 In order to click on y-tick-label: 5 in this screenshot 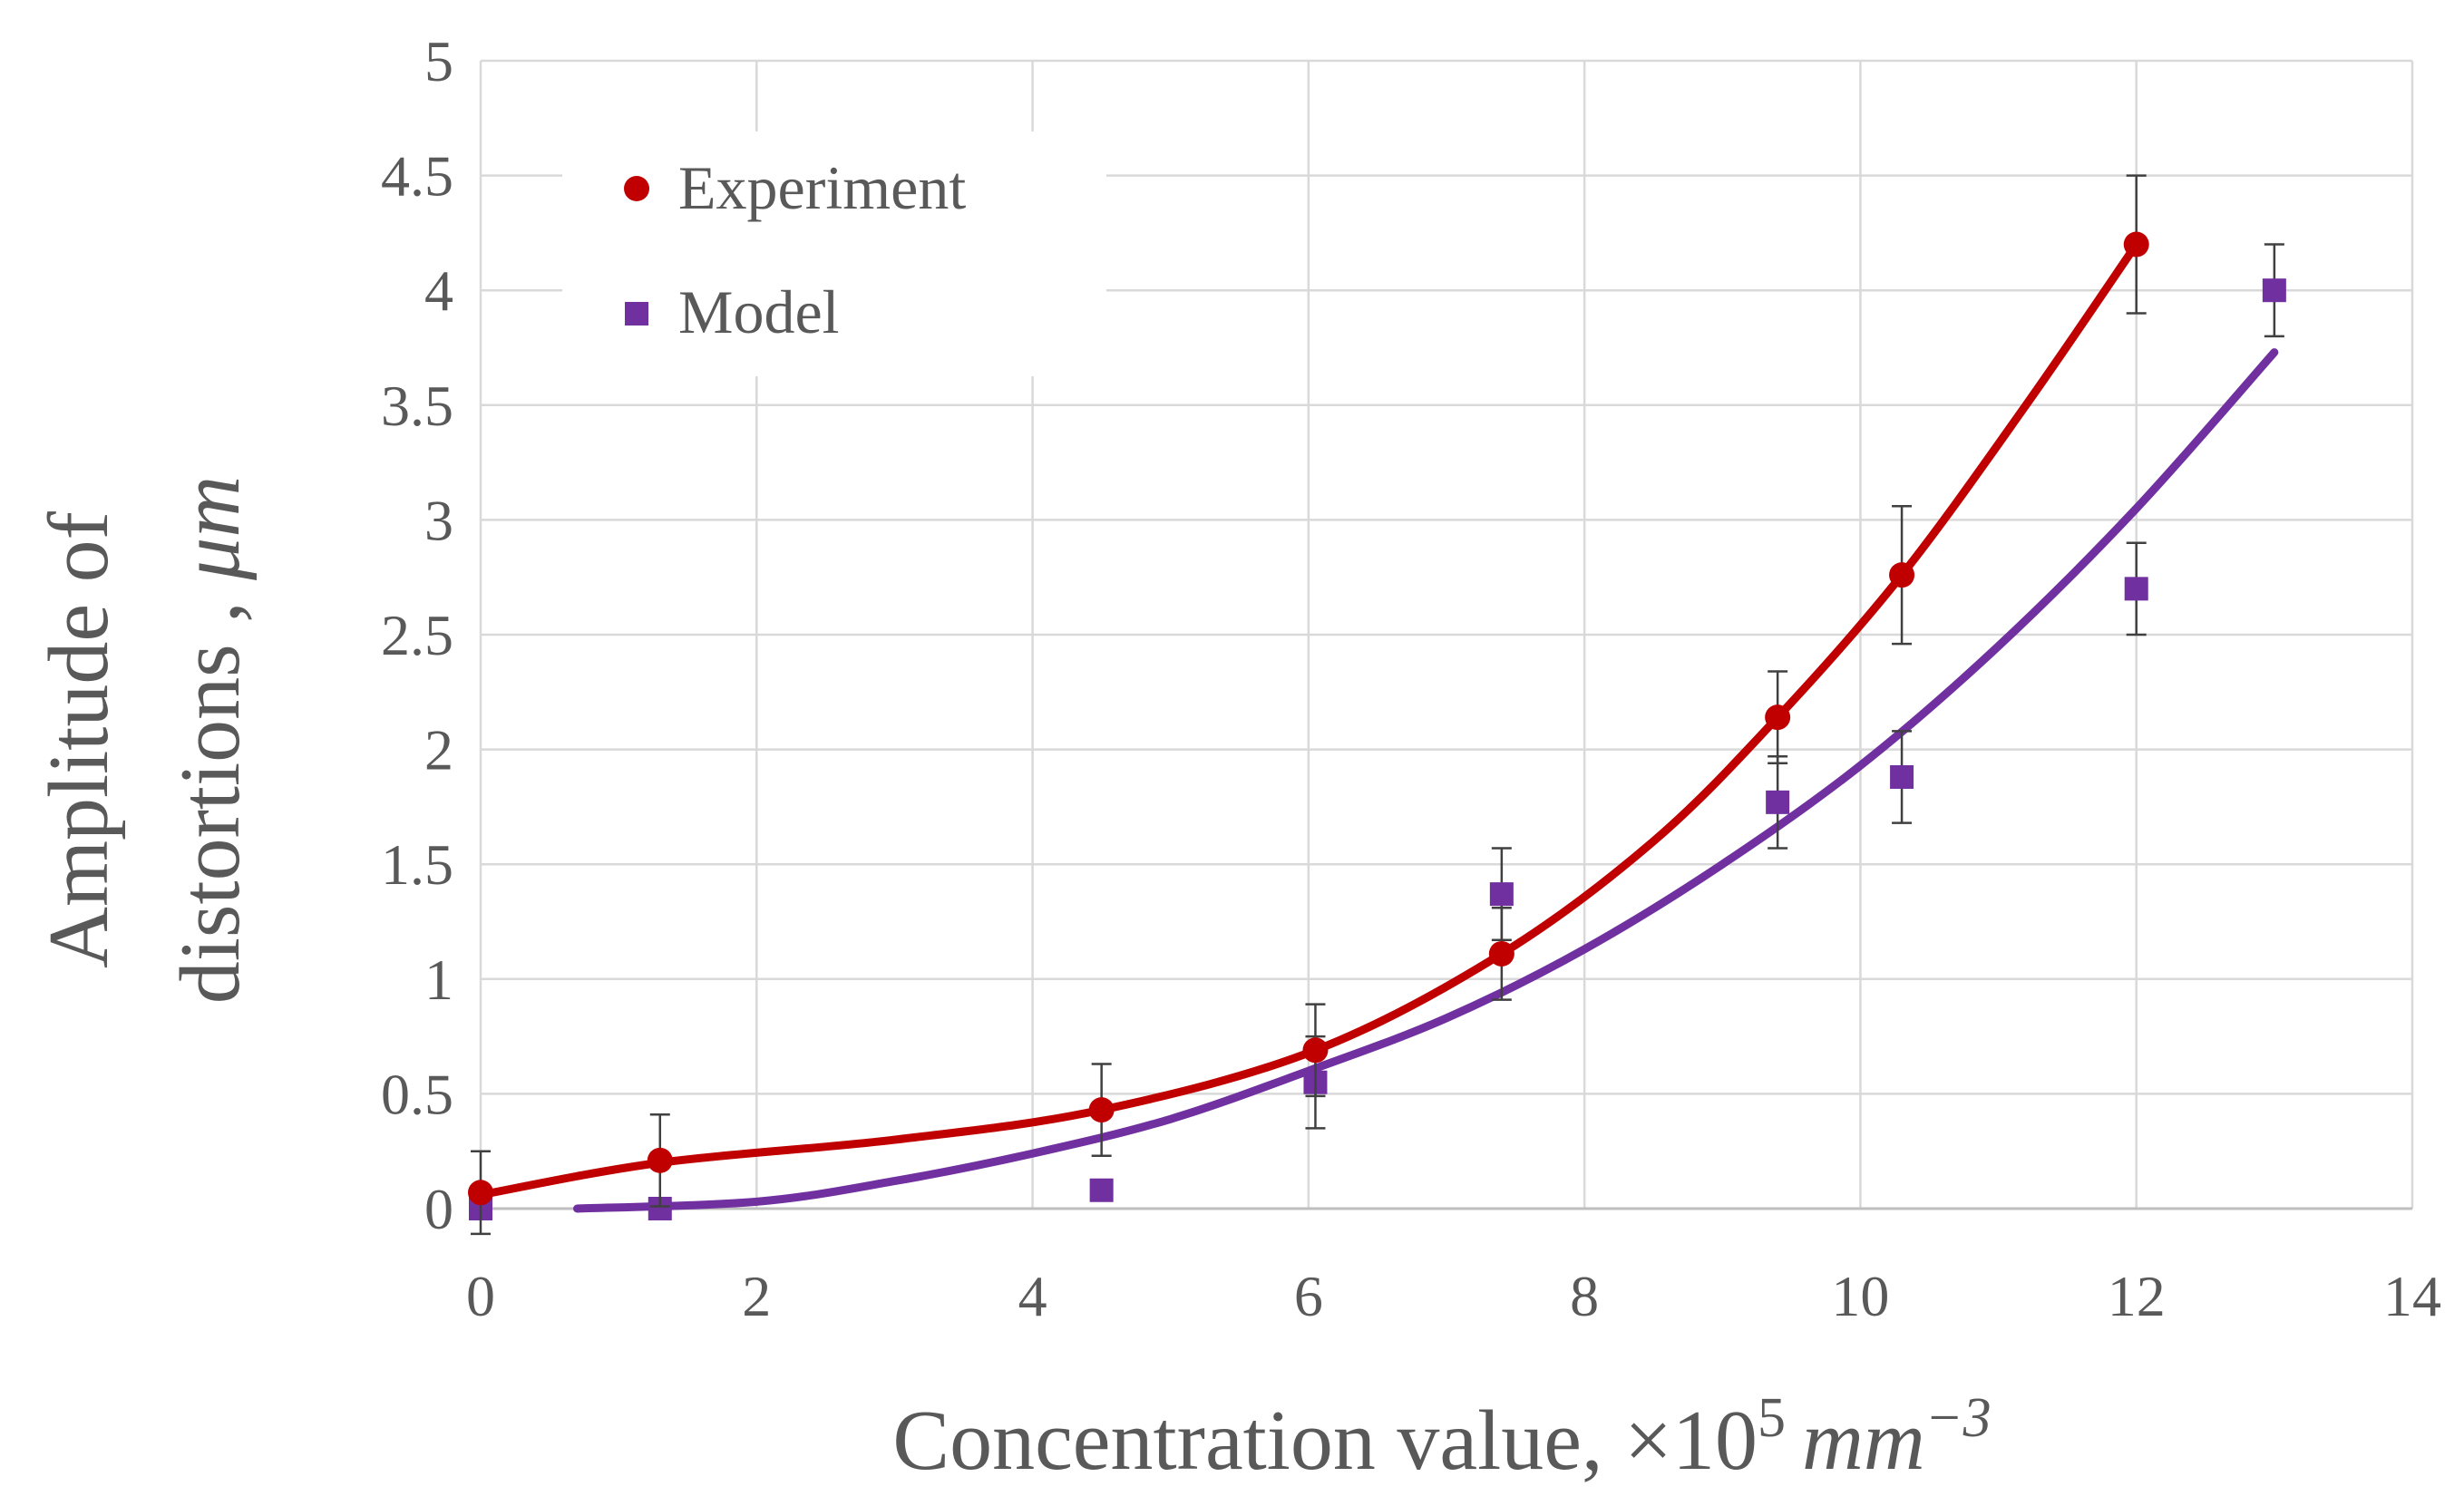, I will do `click(438, 61)`.